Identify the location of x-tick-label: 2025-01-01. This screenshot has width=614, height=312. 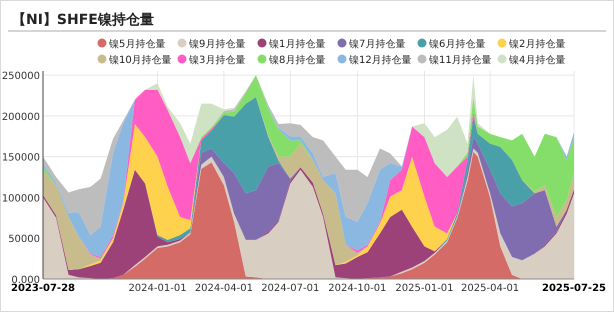
(424, 288).